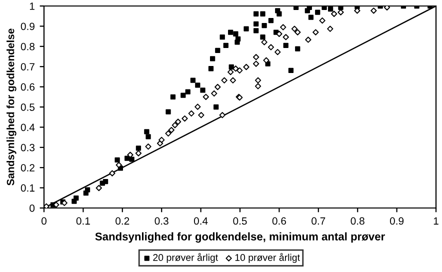  What do you see at coordinates (267, 258) in the screenshot?
I see `legend-label: 10 prøver årligt` at bounding box center [267, 258].